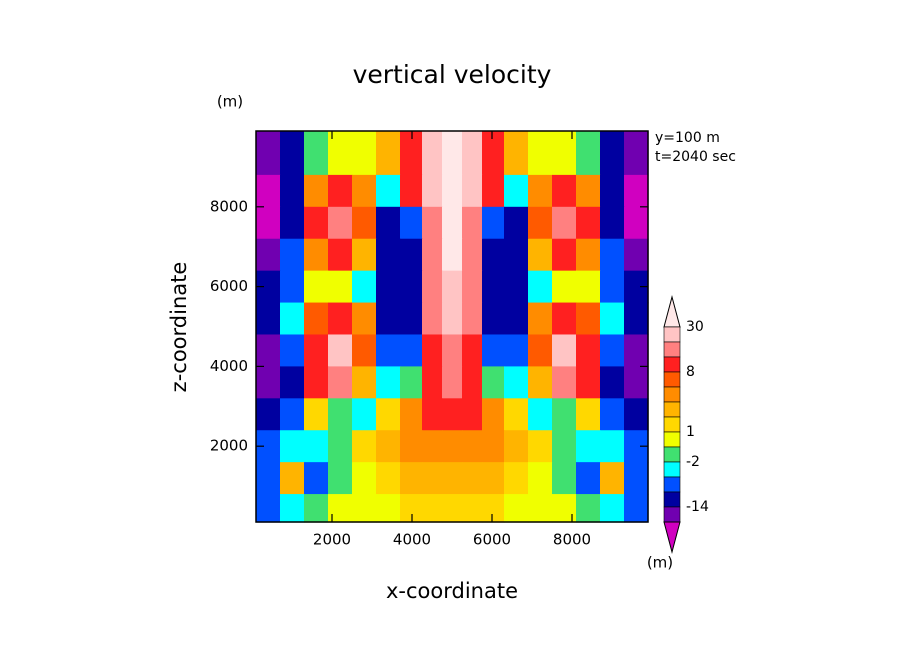 This screenshot has width=904, height=658. What do you see at coordinates (695, 157) in the screenshot?
I see `annotation: t=2040 sec` at bounding box center [695, 157].